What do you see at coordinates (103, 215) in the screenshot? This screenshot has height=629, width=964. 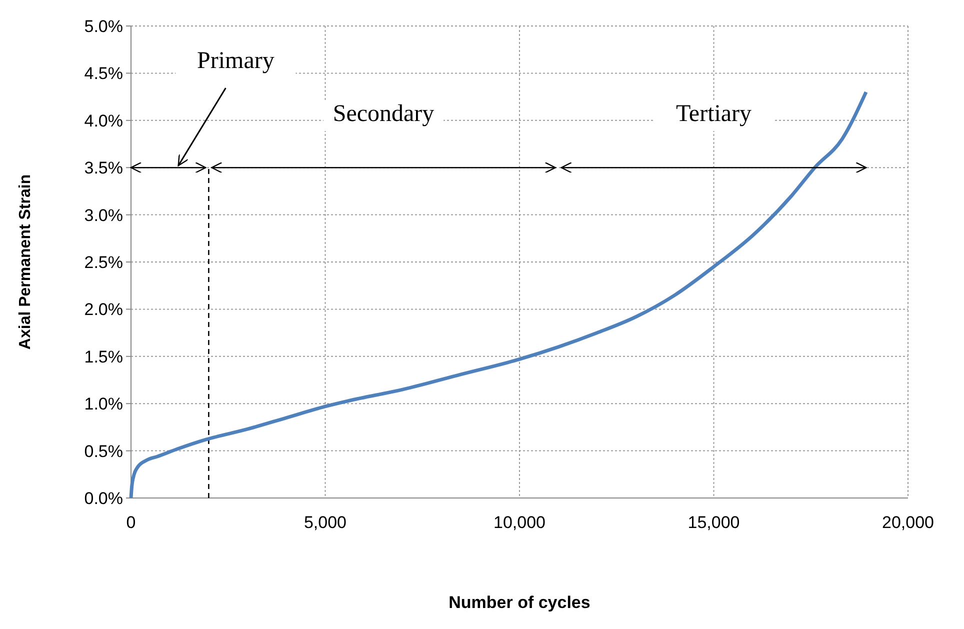 I see `y-tick-label: 3.0%` at bounding box center [103, 215].